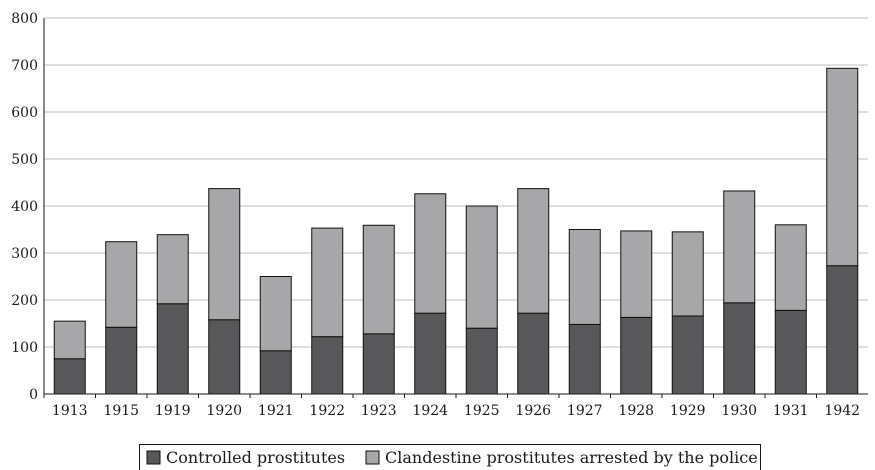  I want to click on x-tick-label: 1931, so click(791, 411).